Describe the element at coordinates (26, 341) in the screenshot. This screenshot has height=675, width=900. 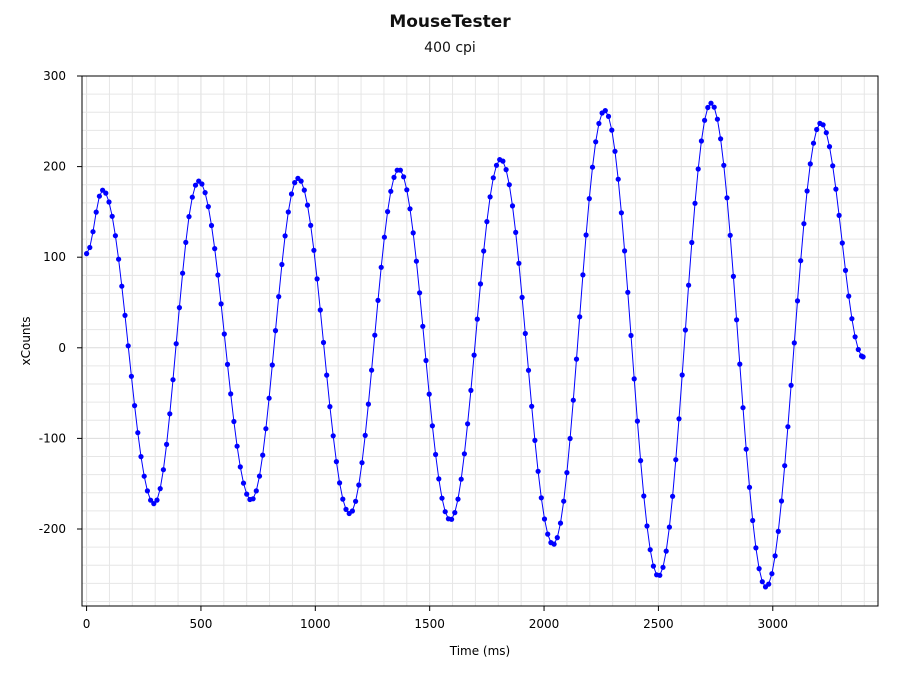
I see `y-axis-label: xCounts` at that location.